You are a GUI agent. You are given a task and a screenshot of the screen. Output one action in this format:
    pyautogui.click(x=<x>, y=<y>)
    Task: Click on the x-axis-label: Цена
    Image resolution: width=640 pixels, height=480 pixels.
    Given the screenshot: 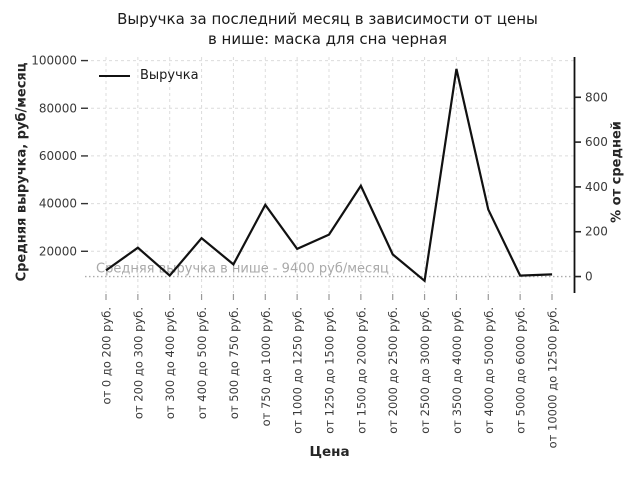 What is the action you would take?
    pyautogui.click(x=329, y=452)
    